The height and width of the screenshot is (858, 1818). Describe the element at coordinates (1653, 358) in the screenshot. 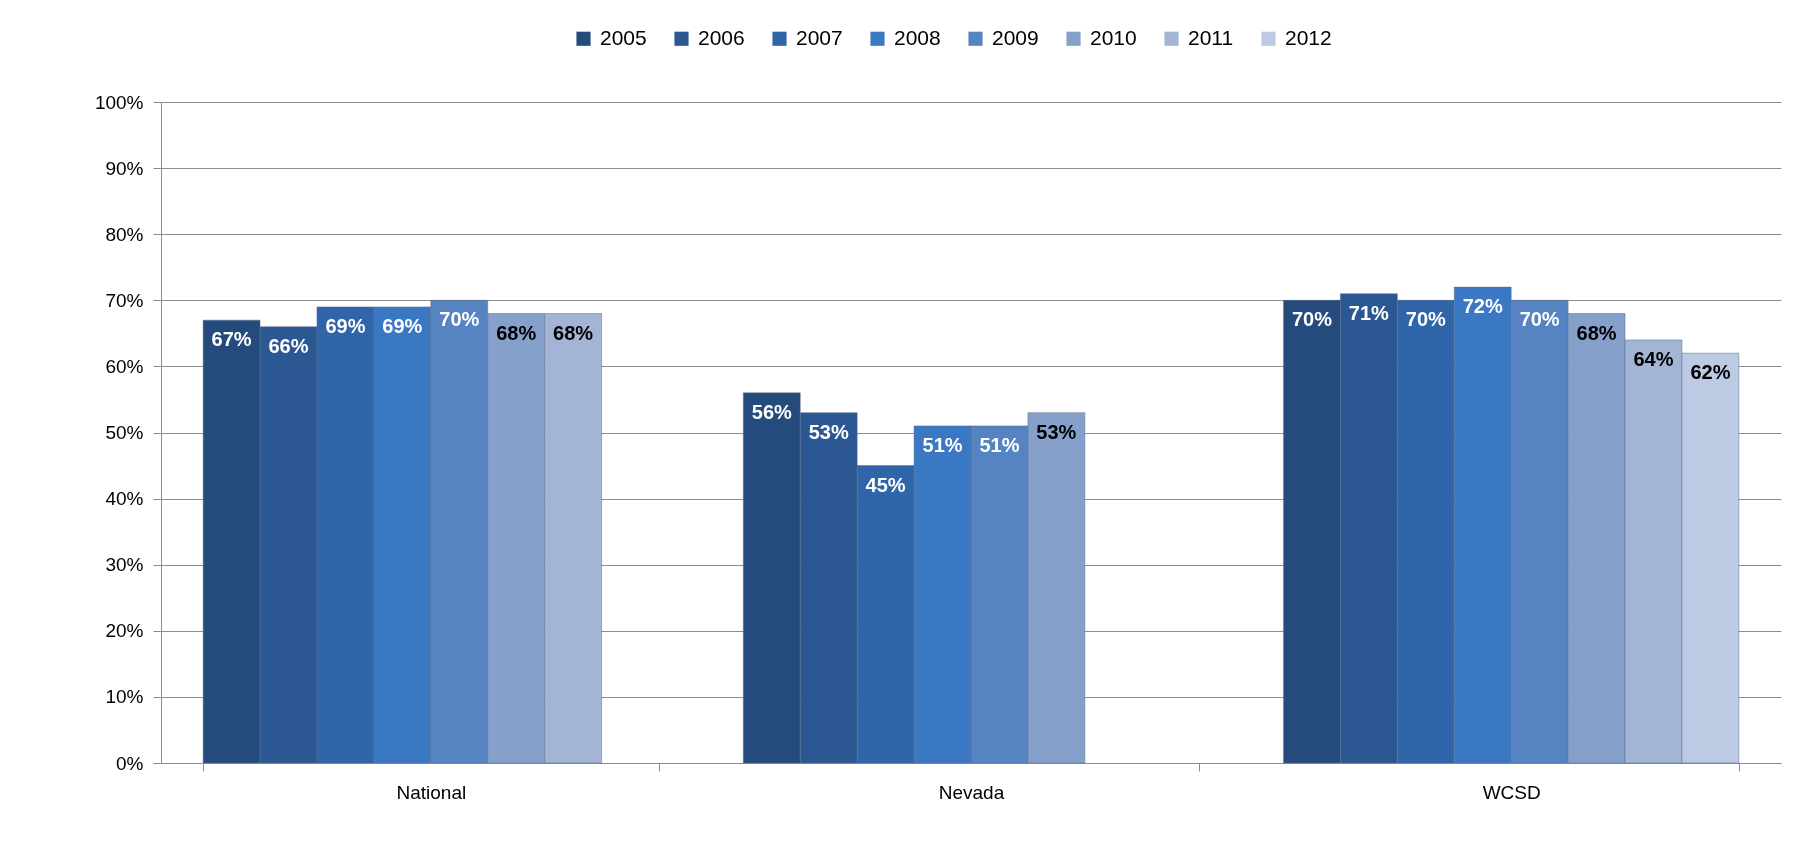

I see `data-label: 64%` at that location.